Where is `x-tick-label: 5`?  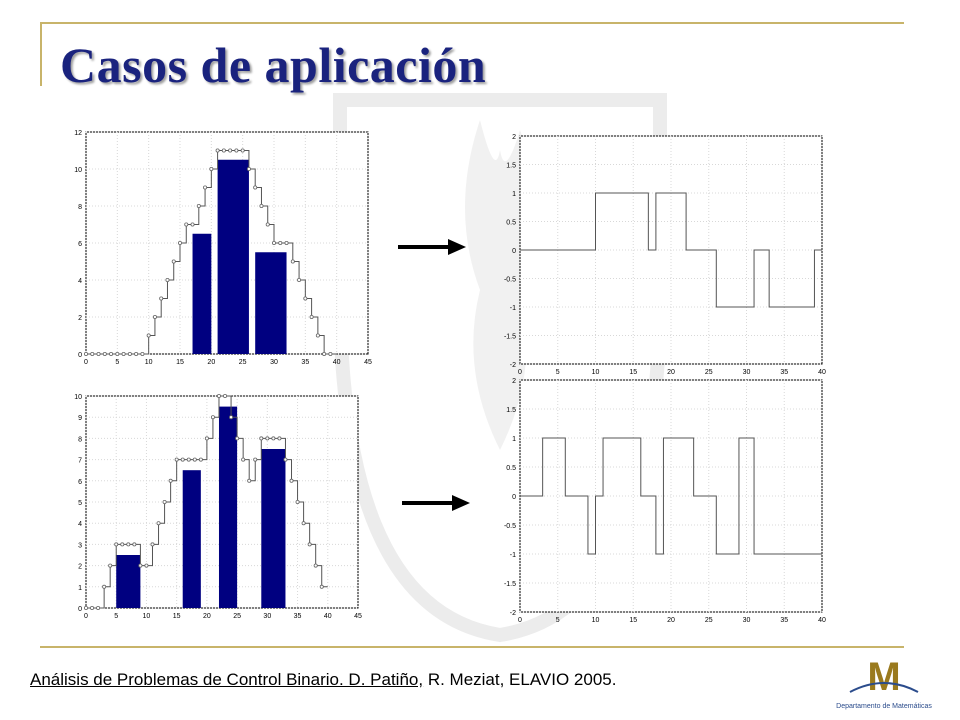
x-tick-label: 5 is located at coordinates (558, 620).